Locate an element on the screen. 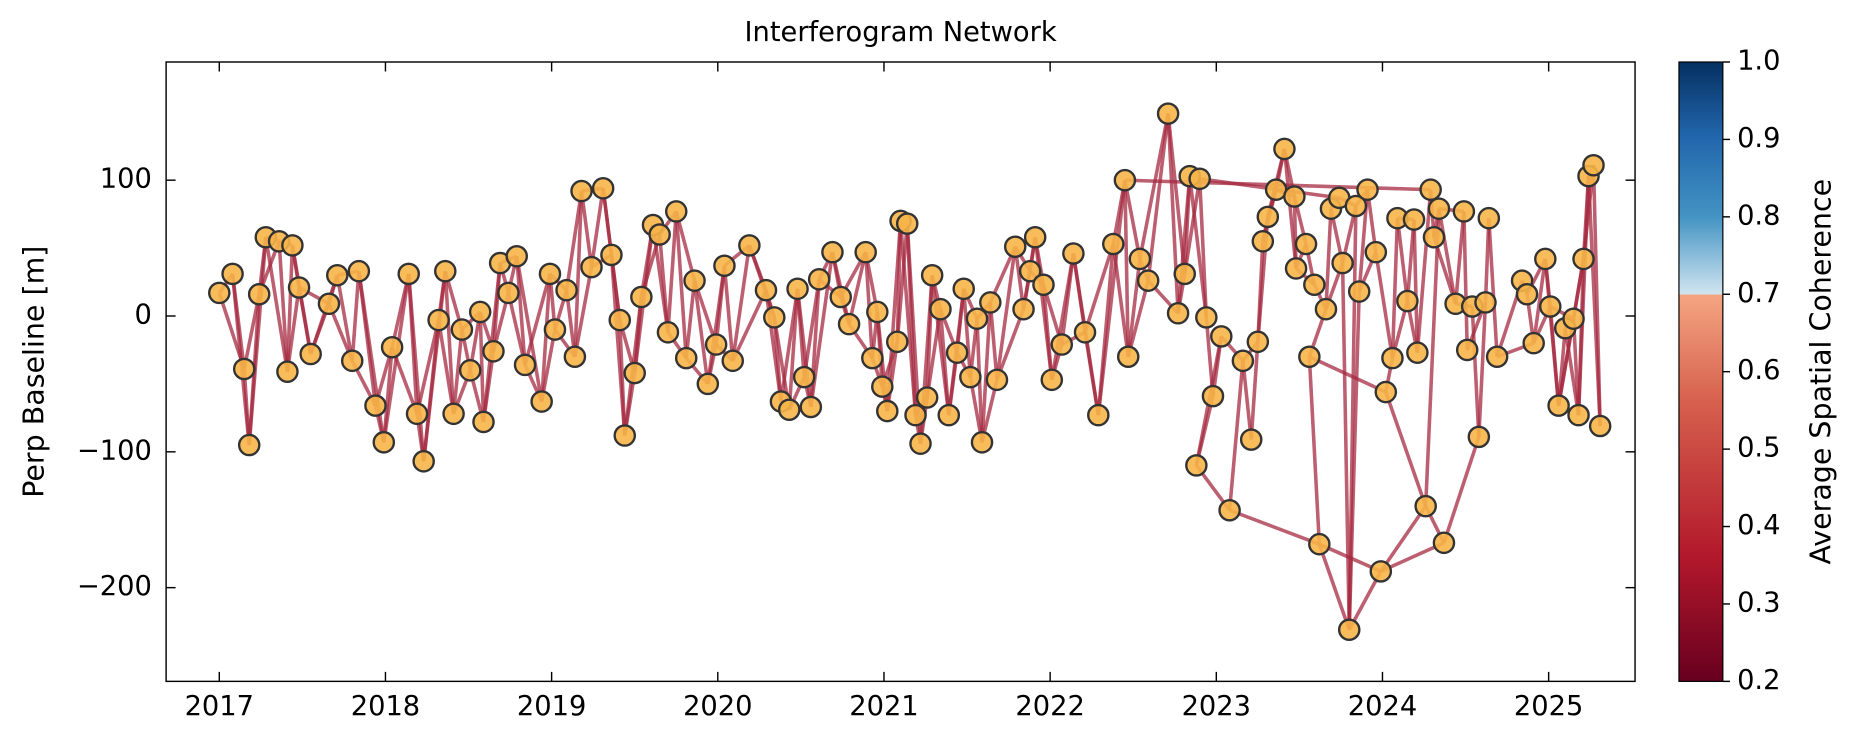 This screenshot has height=741, width=1851. chart-title: Interferogram Network is located at coordinates (901, 32).